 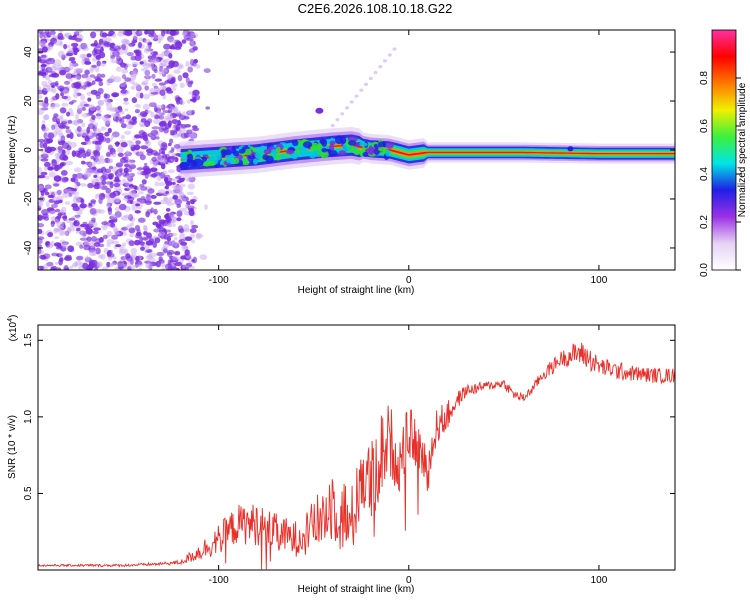 What do you see at coordinates (219, 580) in the screenshot?
I see `snr-x-tick-label: -100` at bounding box center [219, 580].